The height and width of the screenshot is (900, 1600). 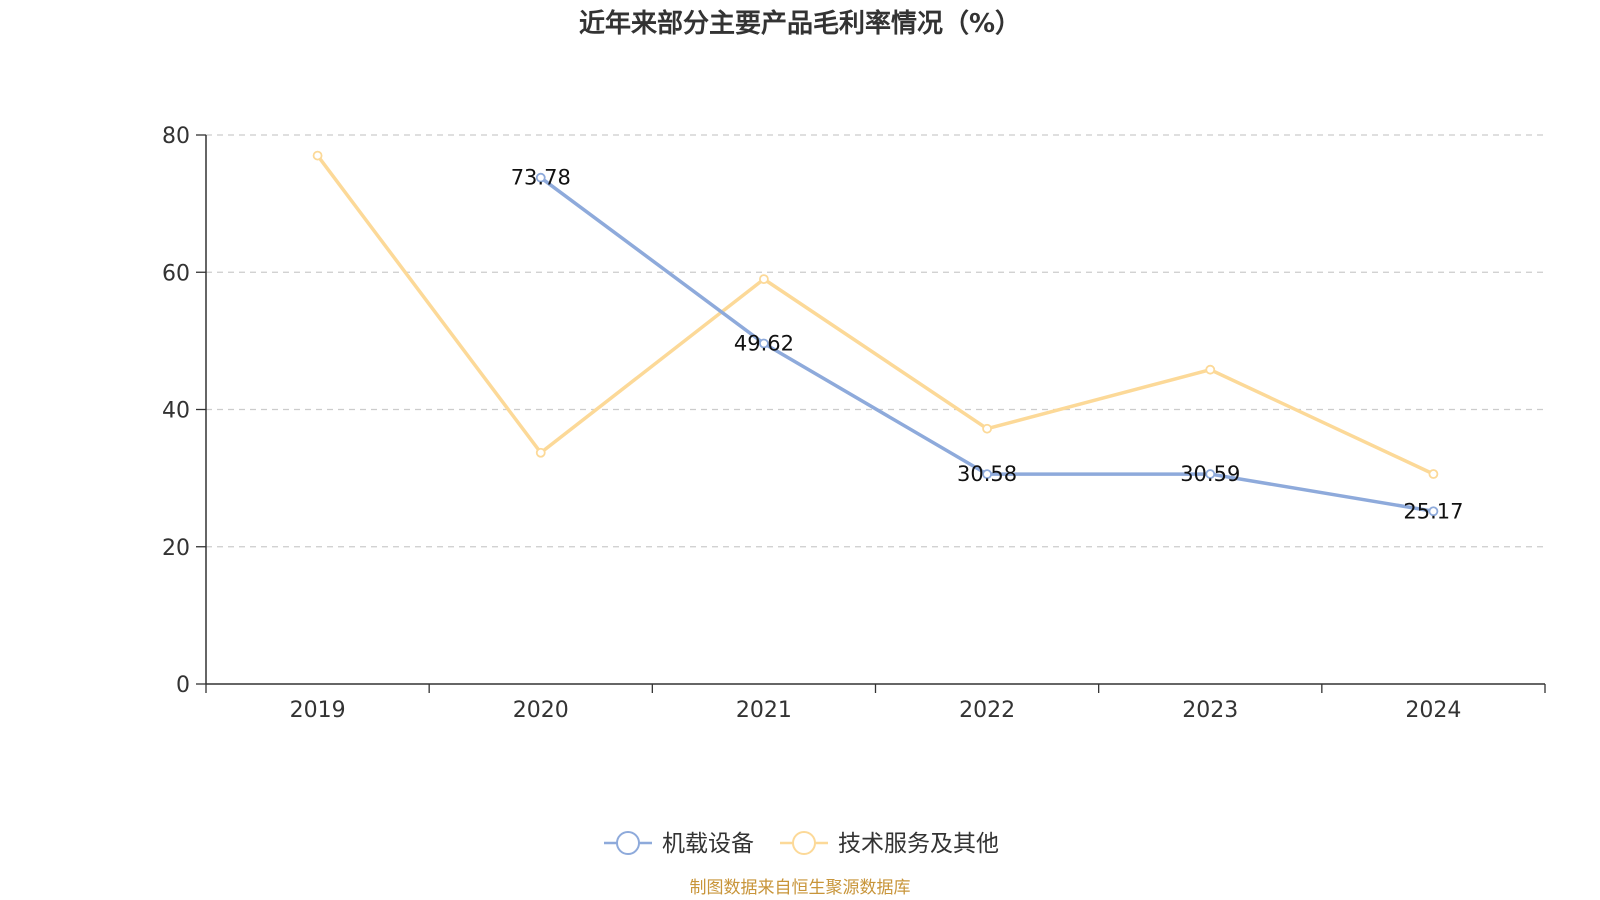 I want to click on data-label: 25.17, so click(x=1433, y=511).